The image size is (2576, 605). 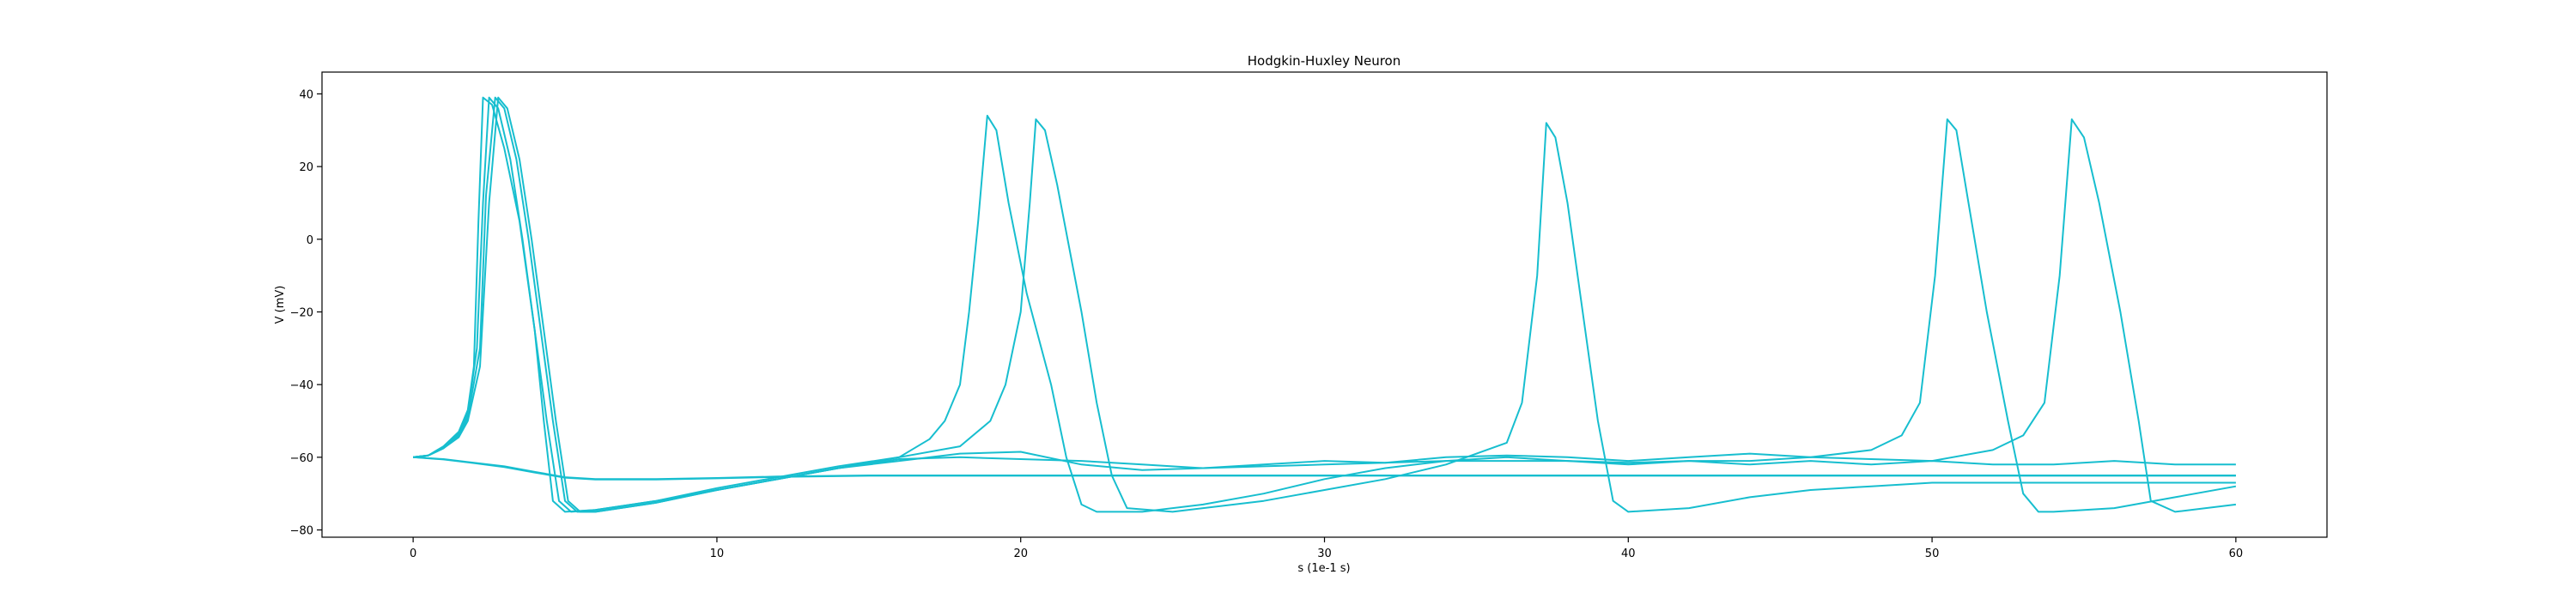 I want to click on x-axis-label: s (1e-1 s), so click(x=1323, y=568).